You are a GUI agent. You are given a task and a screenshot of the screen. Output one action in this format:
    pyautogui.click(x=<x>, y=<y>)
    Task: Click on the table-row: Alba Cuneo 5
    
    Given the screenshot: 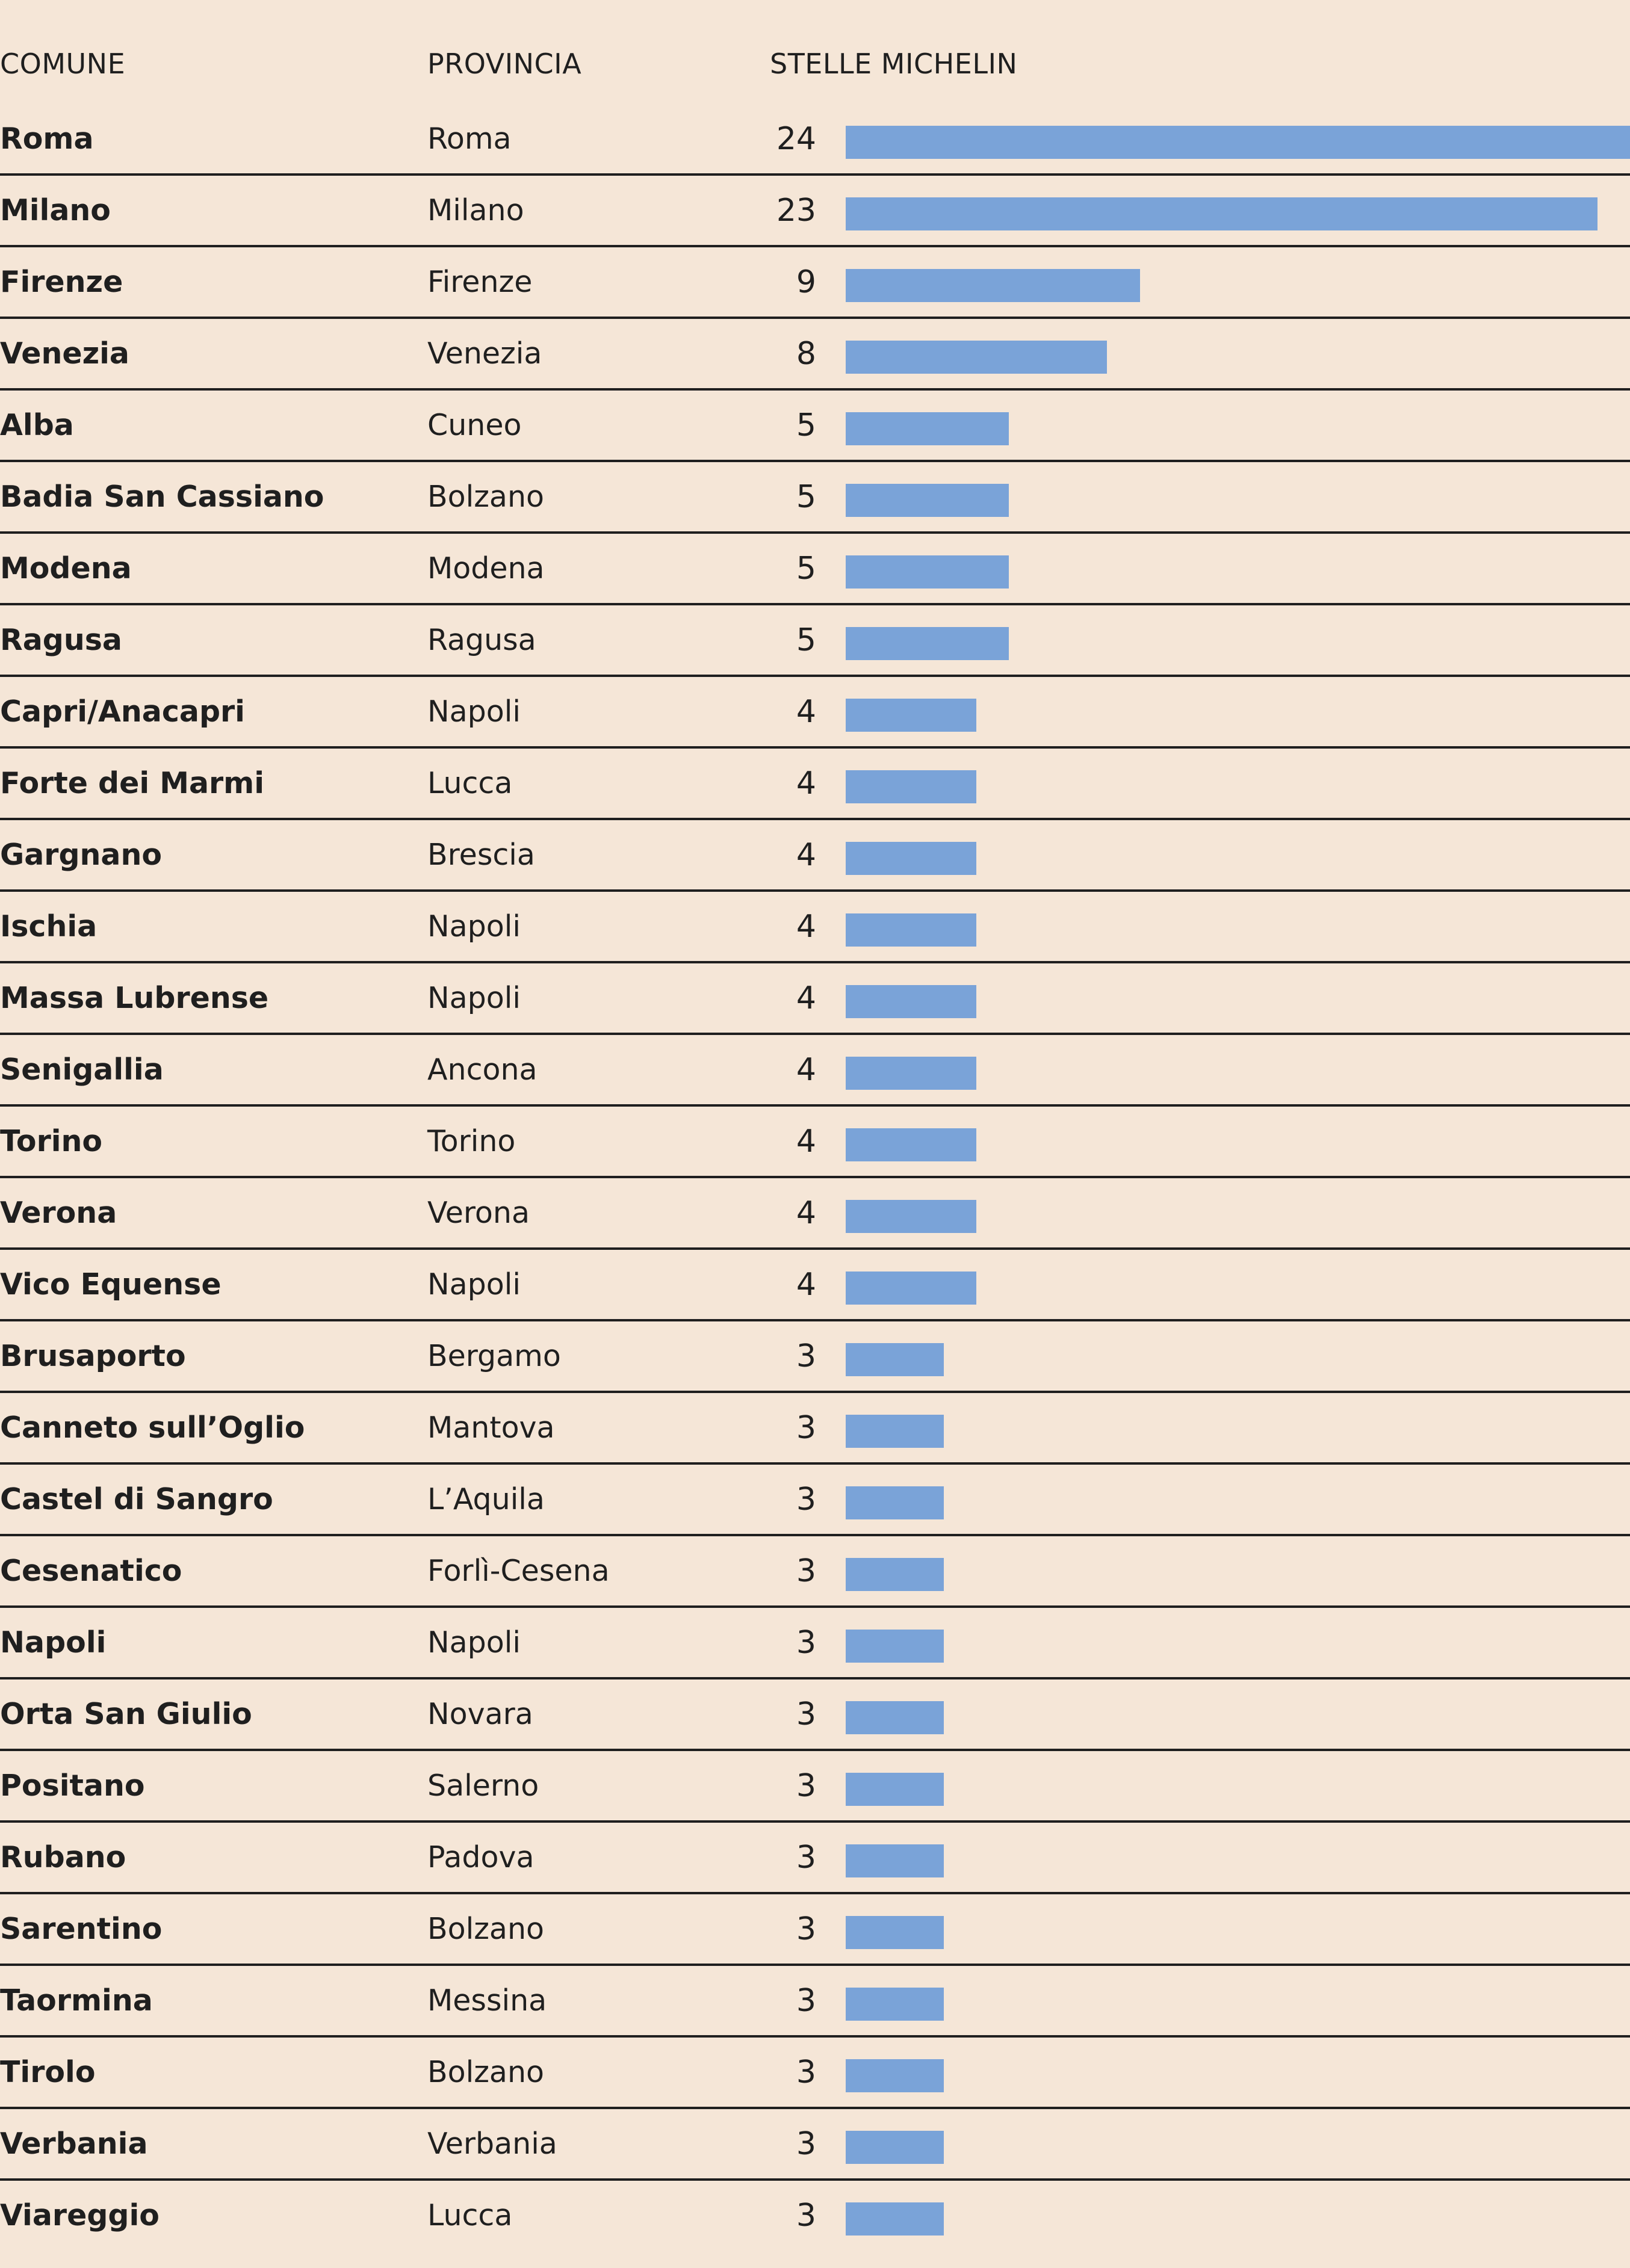 What is the action you would take?
    pyautogui.click(x=815, y=426)
    